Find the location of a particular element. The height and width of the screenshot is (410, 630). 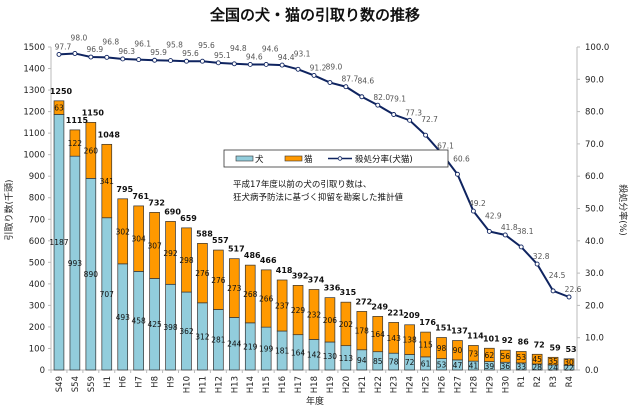

data-label-total: 86 is located at coordinates (524, 341).